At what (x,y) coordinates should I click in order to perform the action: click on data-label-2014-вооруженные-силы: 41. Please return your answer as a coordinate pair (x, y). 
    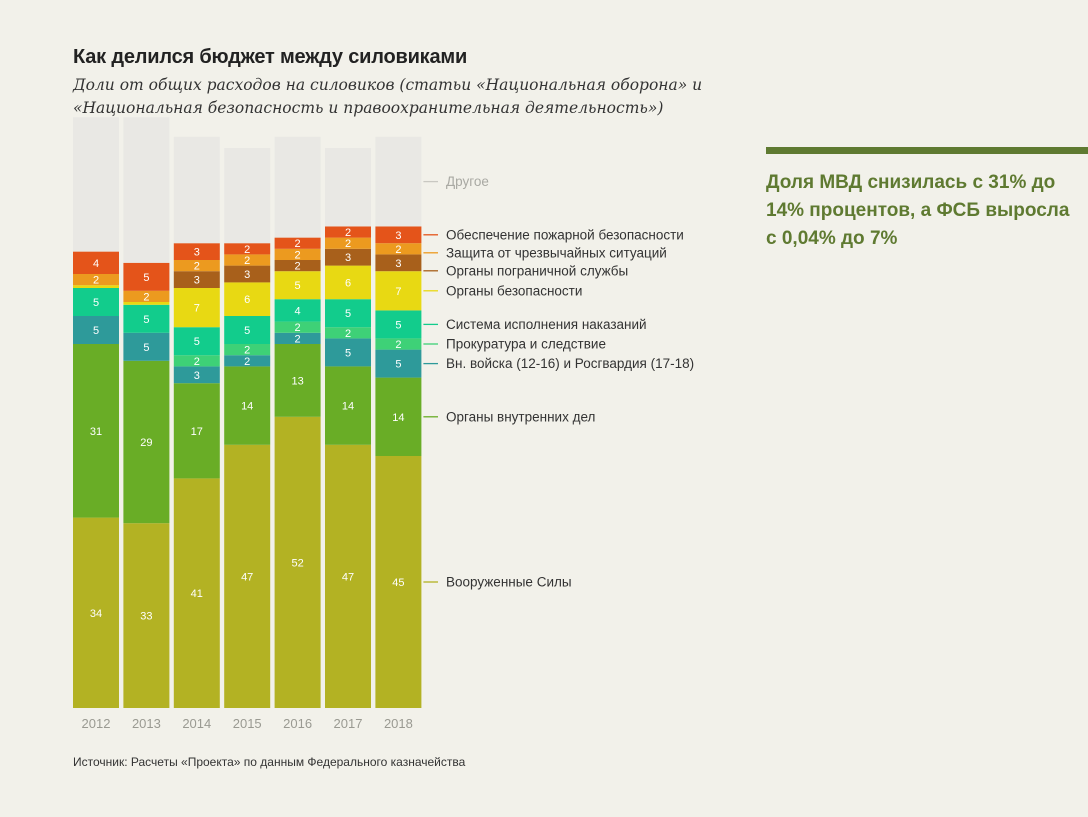
    Looking at the image, I should click on (197, 594).